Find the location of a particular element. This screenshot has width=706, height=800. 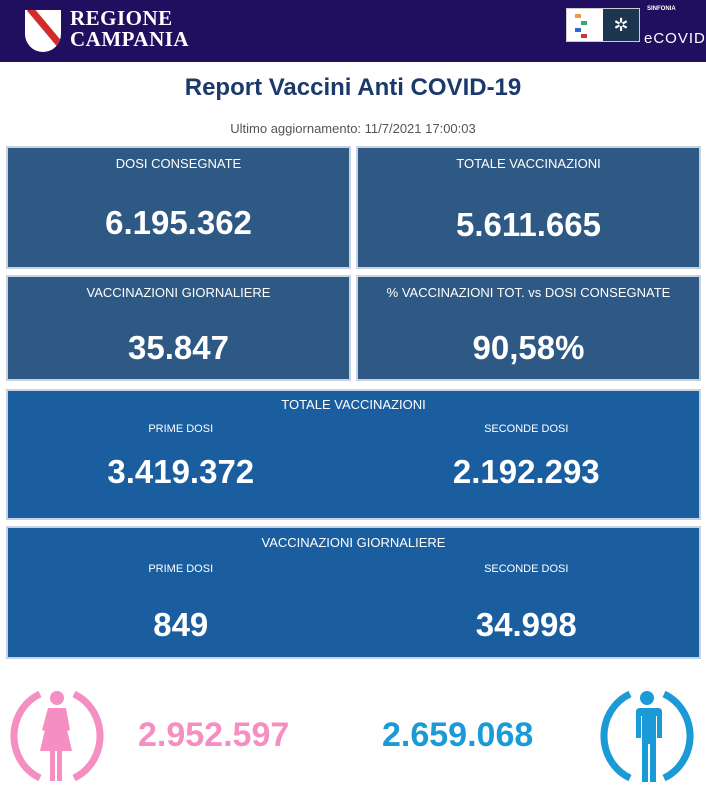

region-shield-logo is located at coordinates (43, 31).